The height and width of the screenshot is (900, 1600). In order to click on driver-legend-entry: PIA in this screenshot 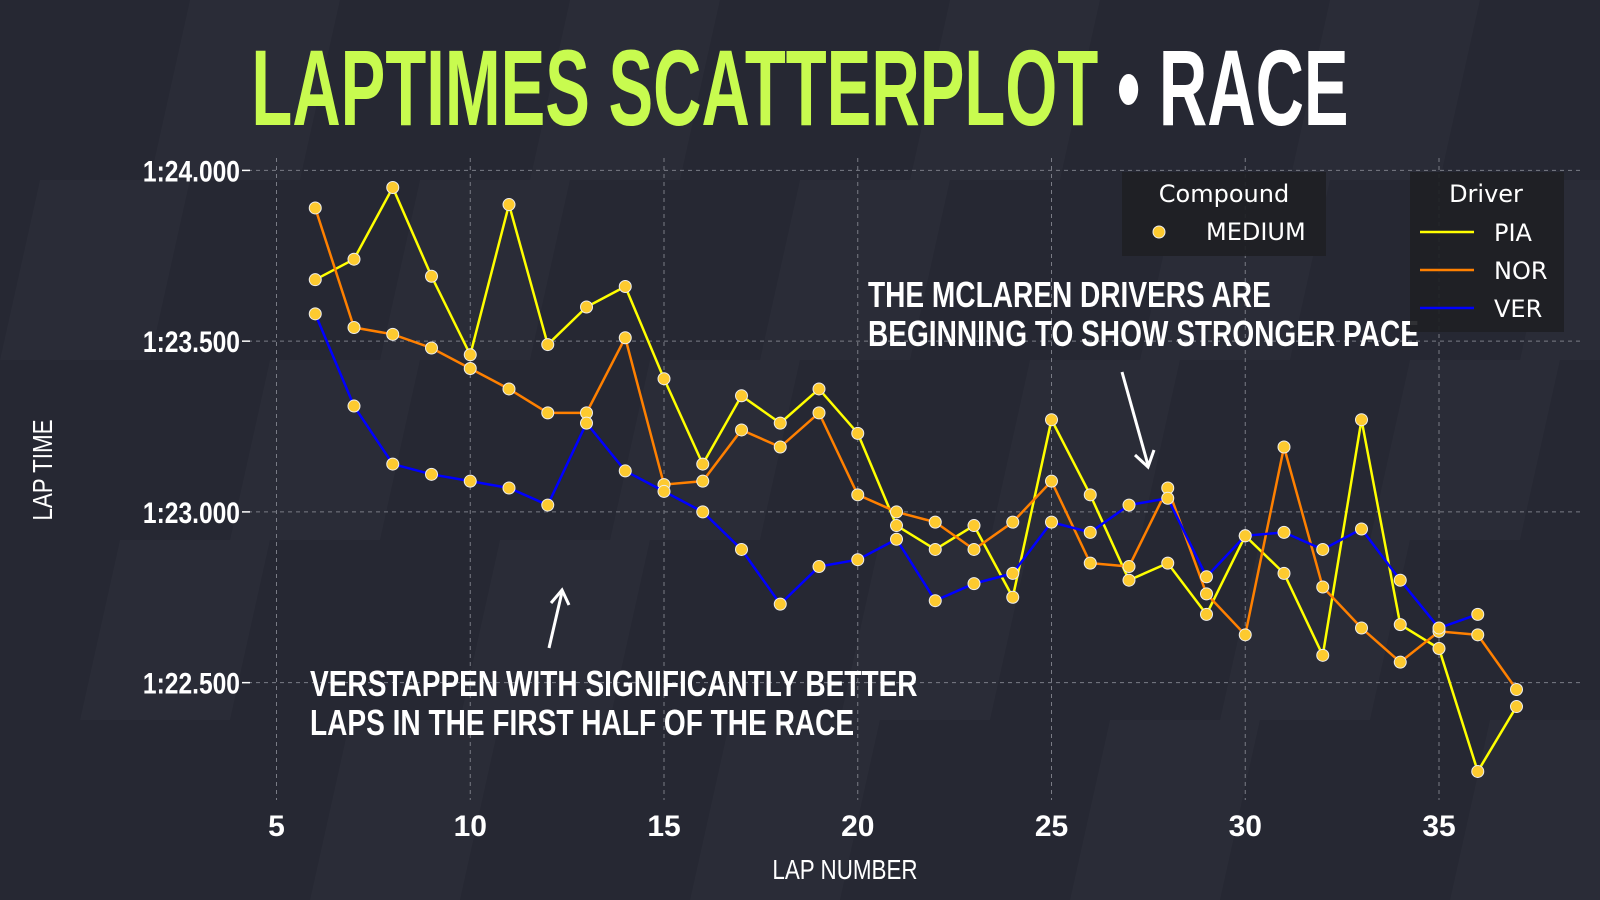, I will do `click(1513, 233)`.